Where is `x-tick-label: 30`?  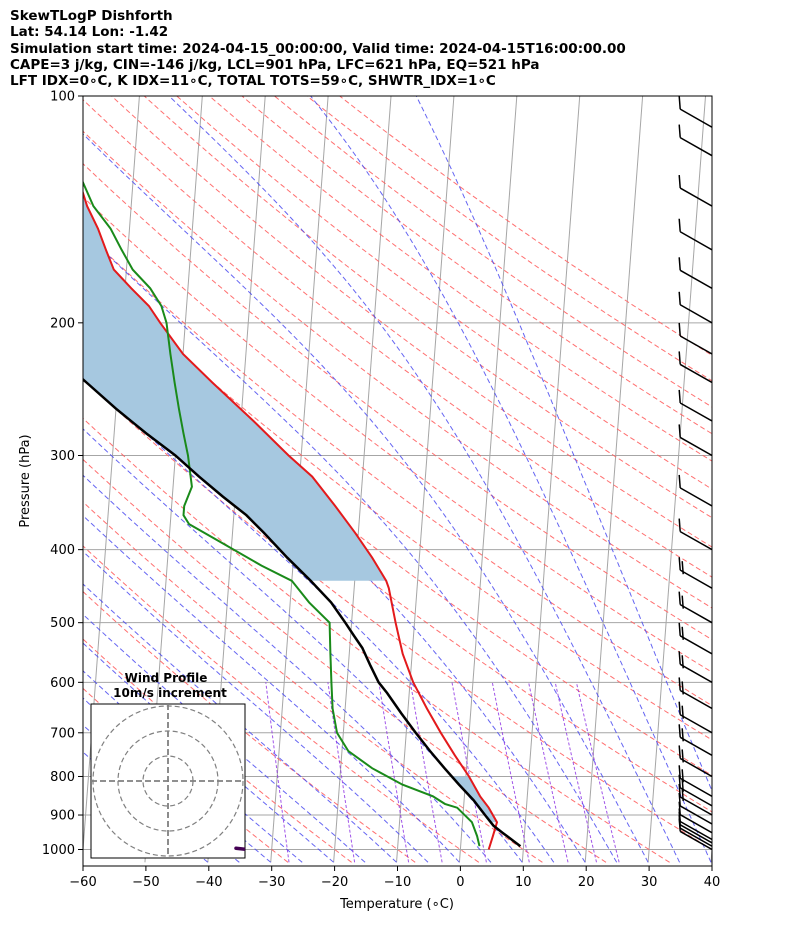
x-tick-label: 30 is located at coordinates (649, 882).